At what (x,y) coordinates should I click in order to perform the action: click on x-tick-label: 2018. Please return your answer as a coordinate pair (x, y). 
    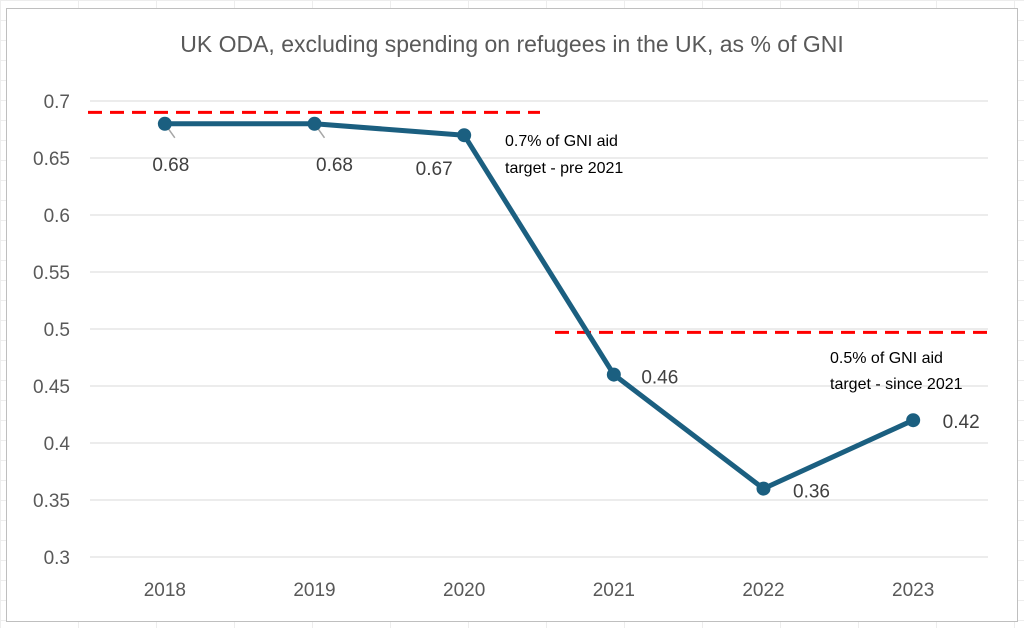
    Looking at the image, I should click on (165, 590).